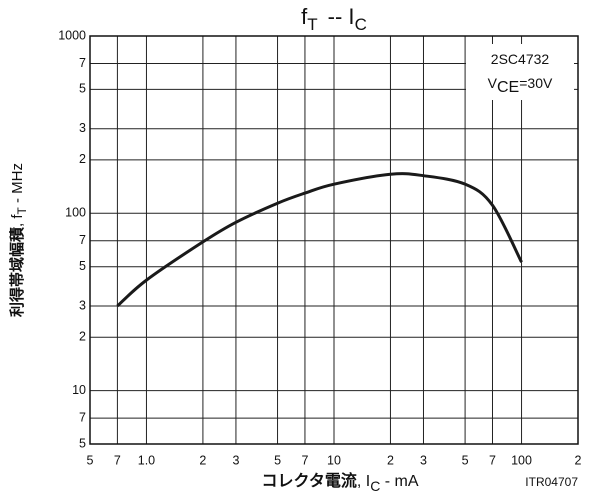  Describe the element at coordinates (79, 390) in the screenshot. I see `y-tick-label: 10` at that location.